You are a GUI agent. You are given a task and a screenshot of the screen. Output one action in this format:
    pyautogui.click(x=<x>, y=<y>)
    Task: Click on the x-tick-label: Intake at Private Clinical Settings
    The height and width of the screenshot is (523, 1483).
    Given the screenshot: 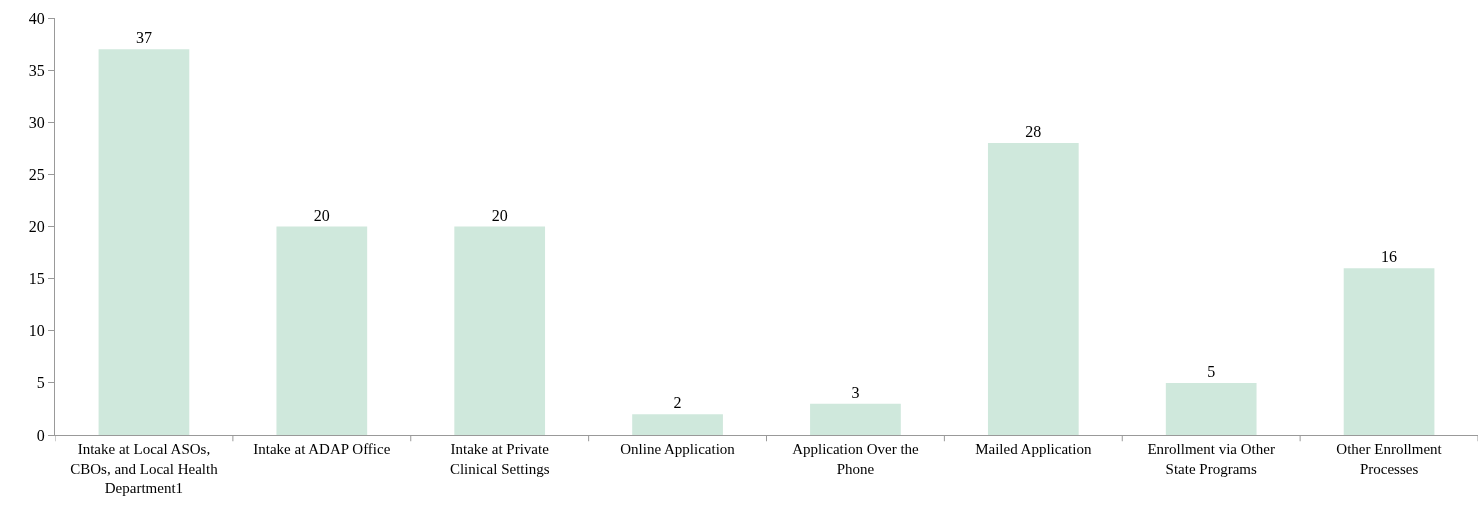 What is the action you would take?
    pyautogui.click(x=499, y=459)
    